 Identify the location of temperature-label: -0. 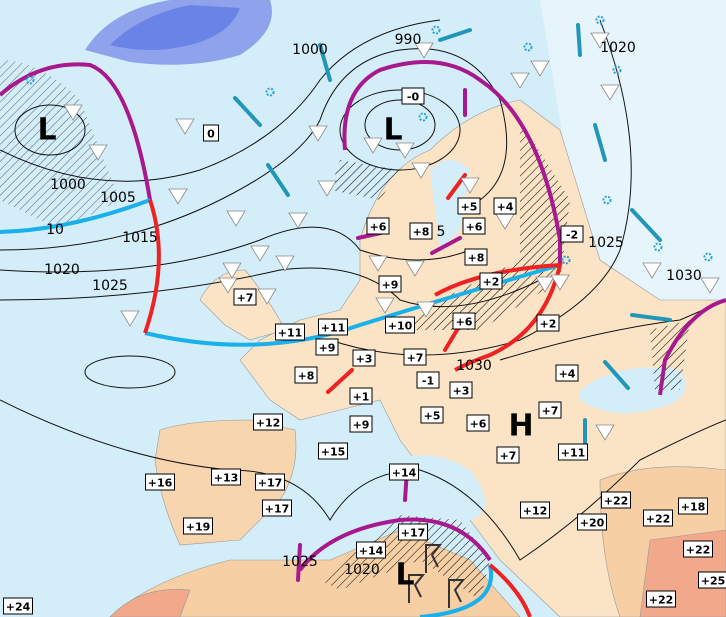
(413, 96).